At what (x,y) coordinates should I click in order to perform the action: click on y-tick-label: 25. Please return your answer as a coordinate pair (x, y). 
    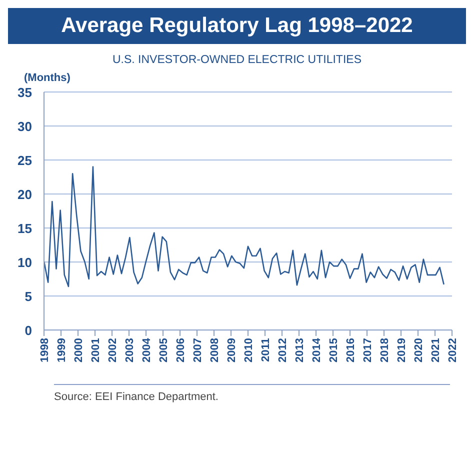
    Looking at the image, I should click on (25, 160).